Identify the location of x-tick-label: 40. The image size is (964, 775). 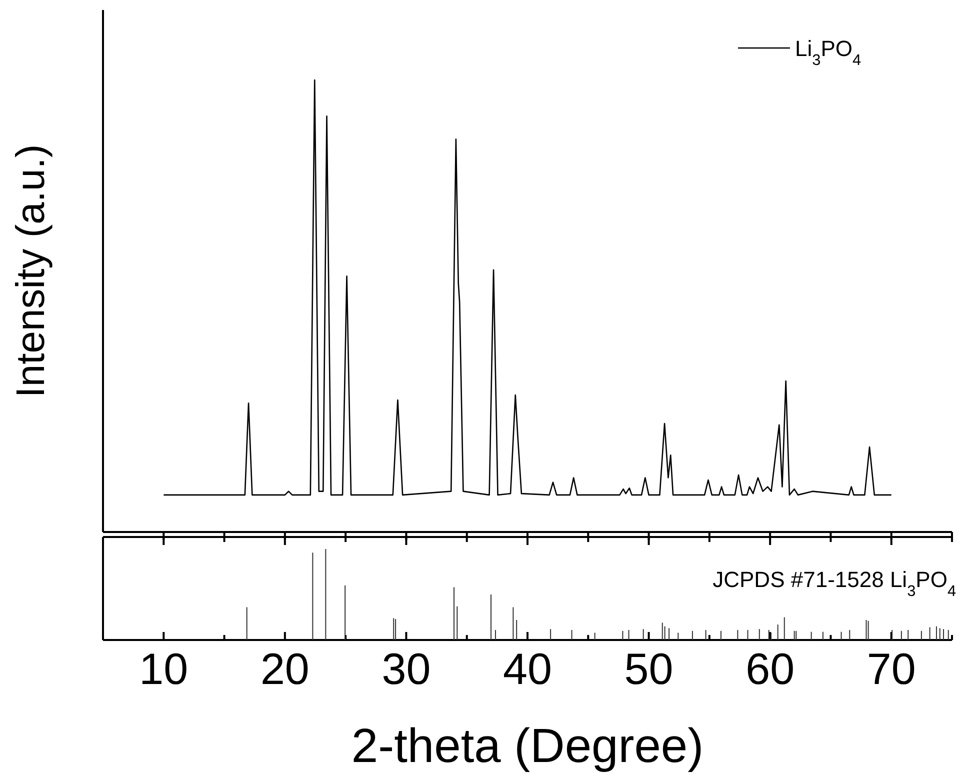
(527, 669).